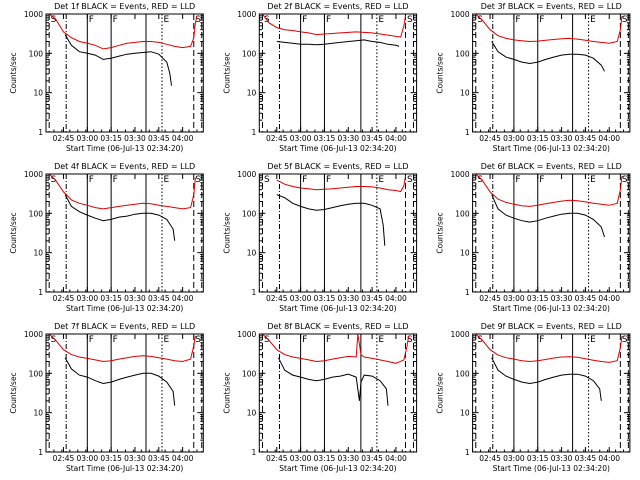  Describe the element at coordinates (337, 326) in the screenshot. I see `chart-title: Det 8f BLACK = Events, RED = LLD` at that location.